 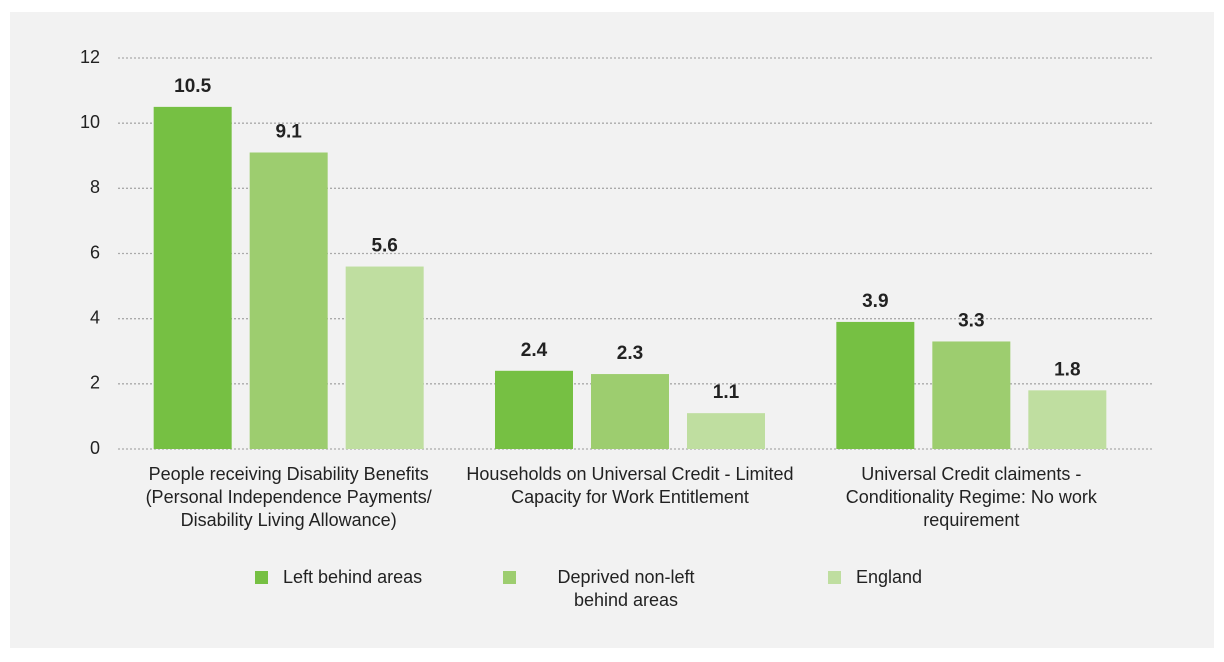 What do you see at coordinates (726, 392) in the screenshot?
I see `value-label: 1.1` at bounding box center [726, 392].